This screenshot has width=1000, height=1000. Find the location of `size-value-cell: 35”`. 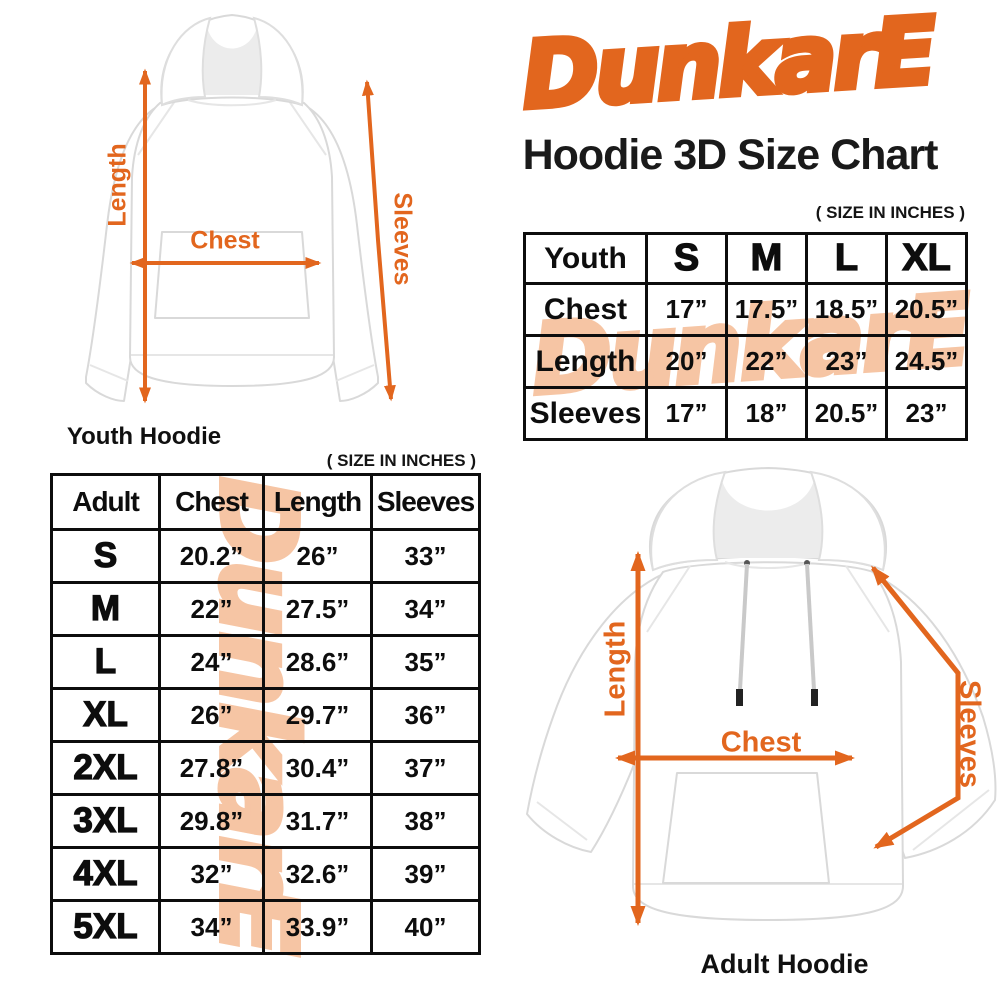

size-value-cell: 35” is located at coordinates (425, 662).